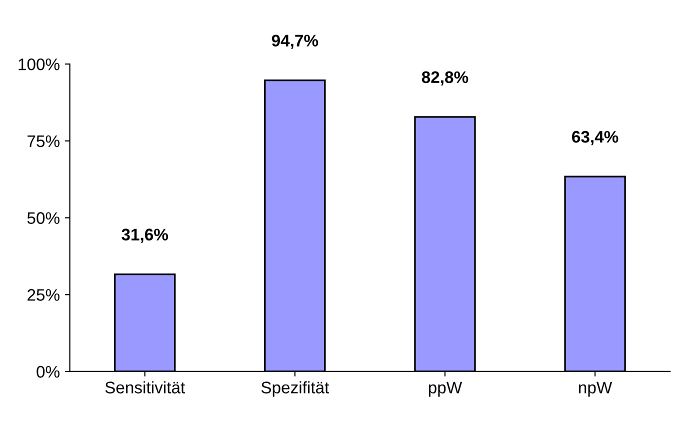  I want to click on x-tick-label: npW, so click(595, 389).